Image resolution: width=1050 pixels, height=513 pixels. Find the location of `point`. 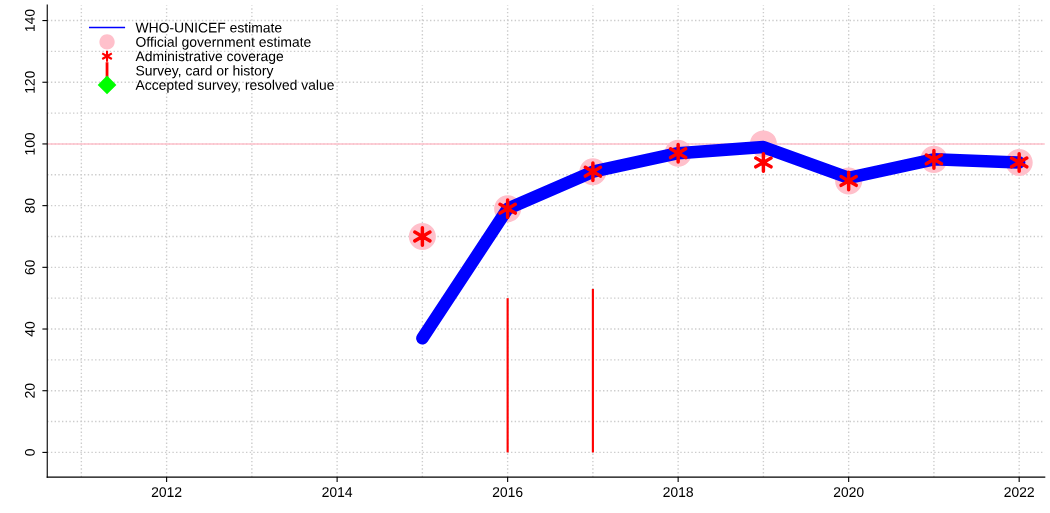

point is located at coordinates (763, 162).